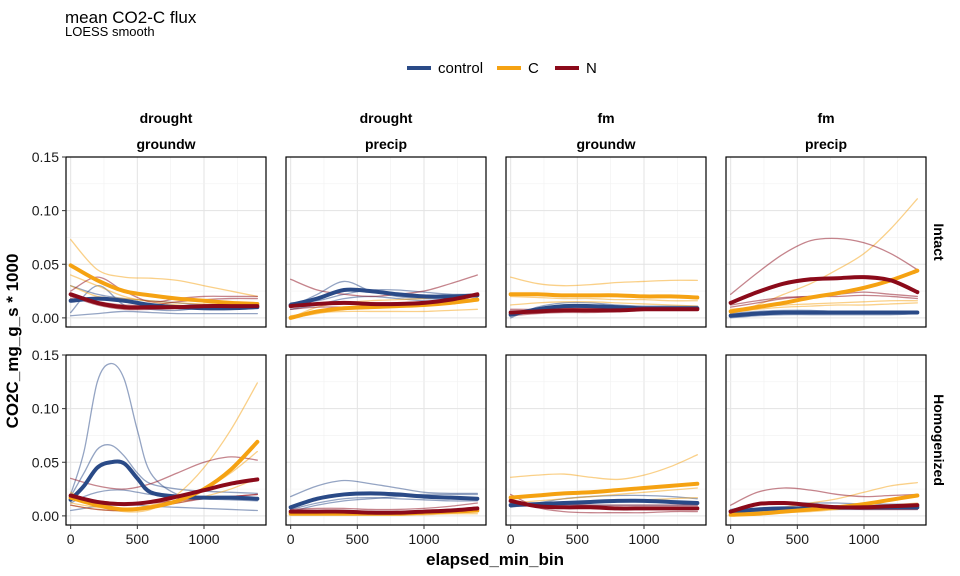 The width and height of the screenshot is (960, 576). What do you see at coordinates (576, 68) in the screenshot?
I see `legend-item-n: N` at bounding box center [576, 68].